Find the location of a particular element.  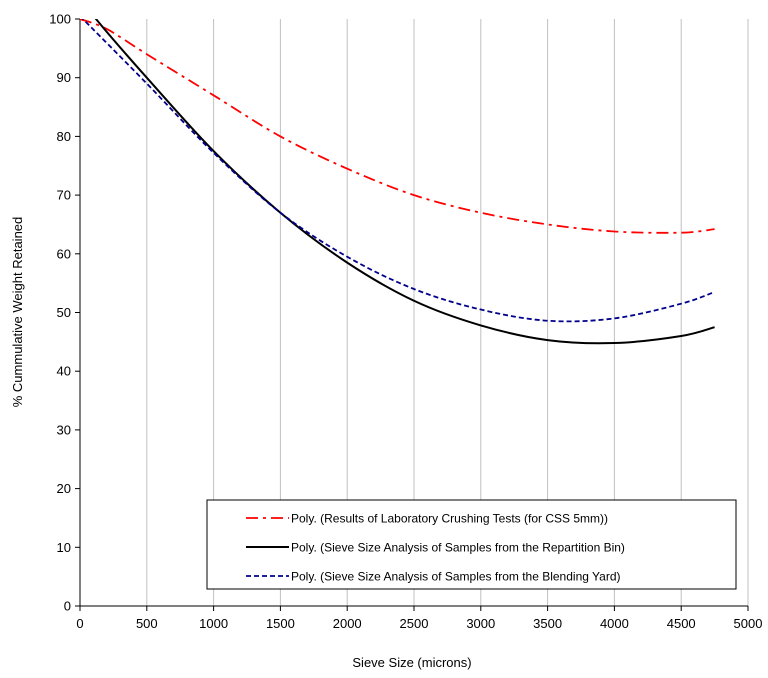

y-tick-label: 10 is located at coordinates (64, 547).